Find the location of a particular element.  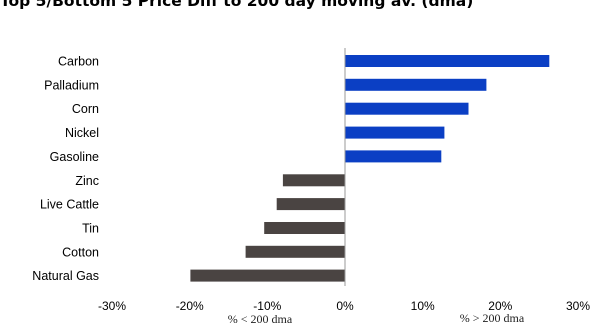

category-label: Carbon is located at coordinates (78, 62).